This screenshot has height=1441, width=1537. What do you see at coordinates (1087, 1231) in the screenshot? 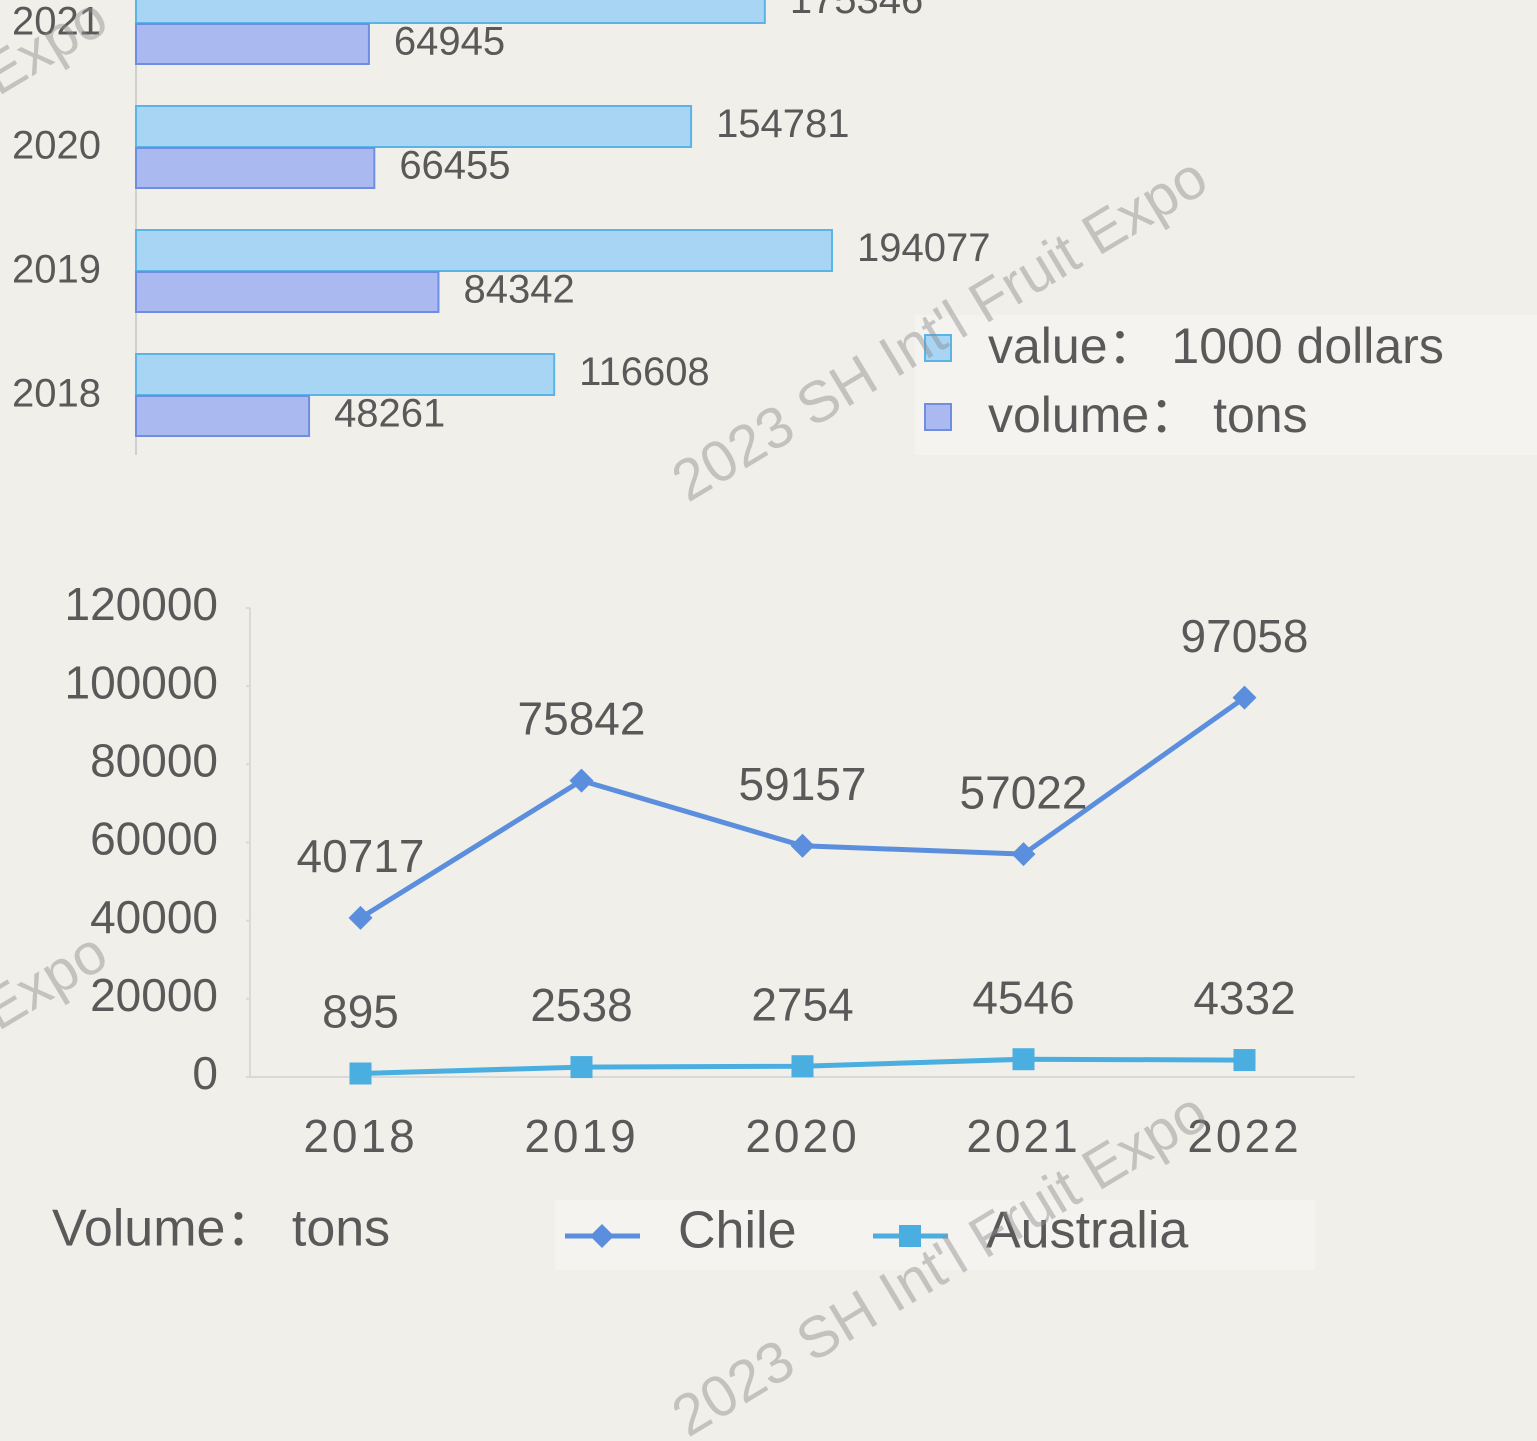
I see `legend-label: Australia` at bounding box center [1087, 1231].